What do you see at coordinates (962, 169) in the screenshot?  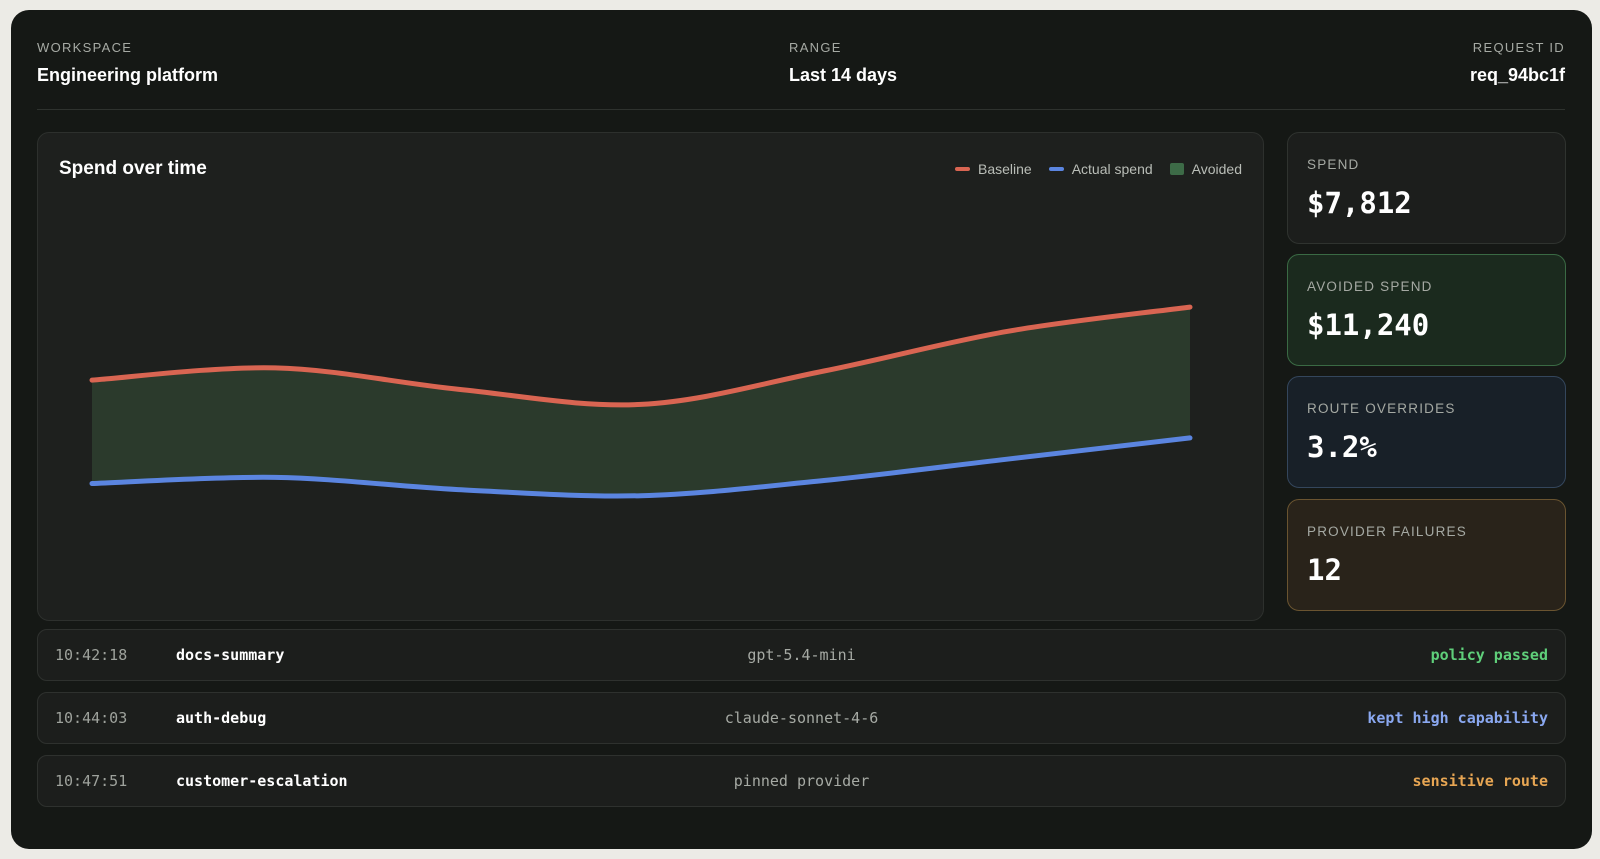 I see `legend-swatch-baseline` at bounding box center [962, 169].